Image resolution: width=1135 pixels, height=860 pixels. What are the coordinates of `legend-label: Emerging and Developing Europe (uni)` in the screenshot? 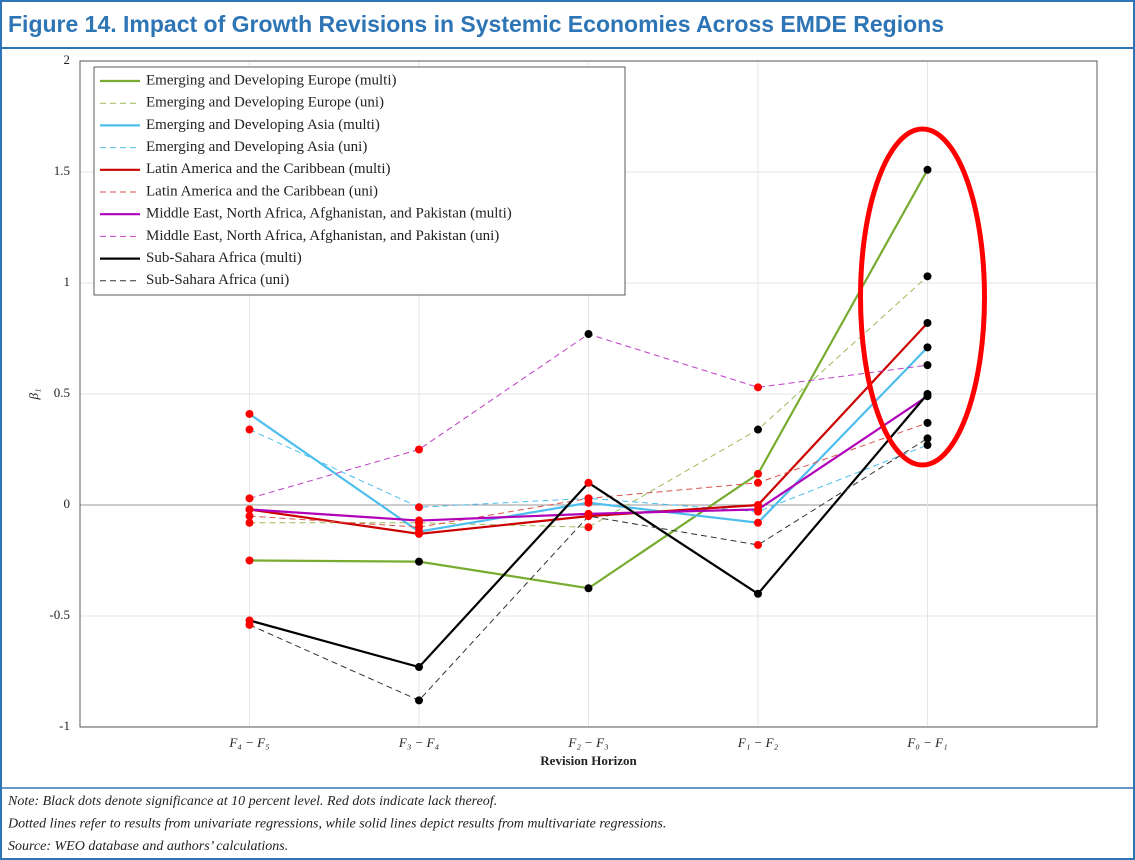 It's located at (265, 103).